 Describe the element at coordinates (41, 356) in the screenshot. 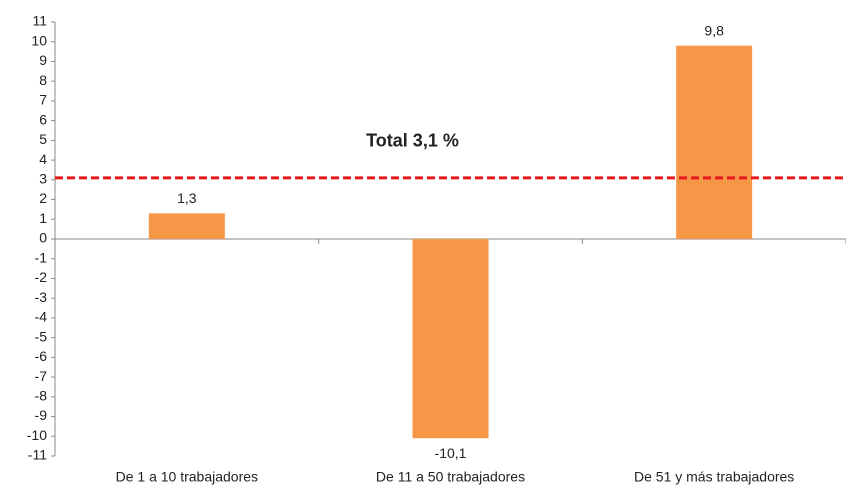

I see `y-tick-label: -6` at that location.